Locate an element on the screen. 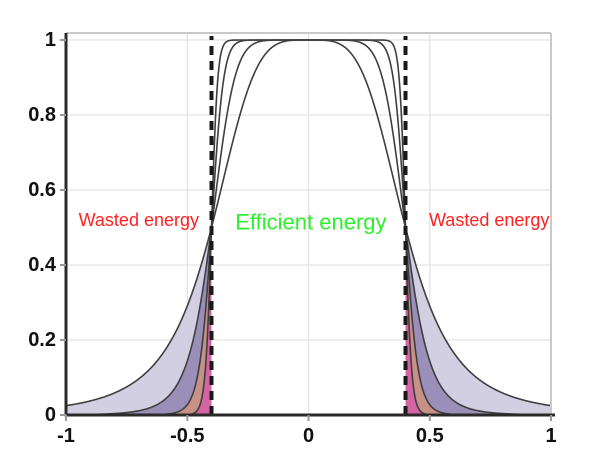  annotation-efficient: Efficient energy is located at coordinates (310, 221).